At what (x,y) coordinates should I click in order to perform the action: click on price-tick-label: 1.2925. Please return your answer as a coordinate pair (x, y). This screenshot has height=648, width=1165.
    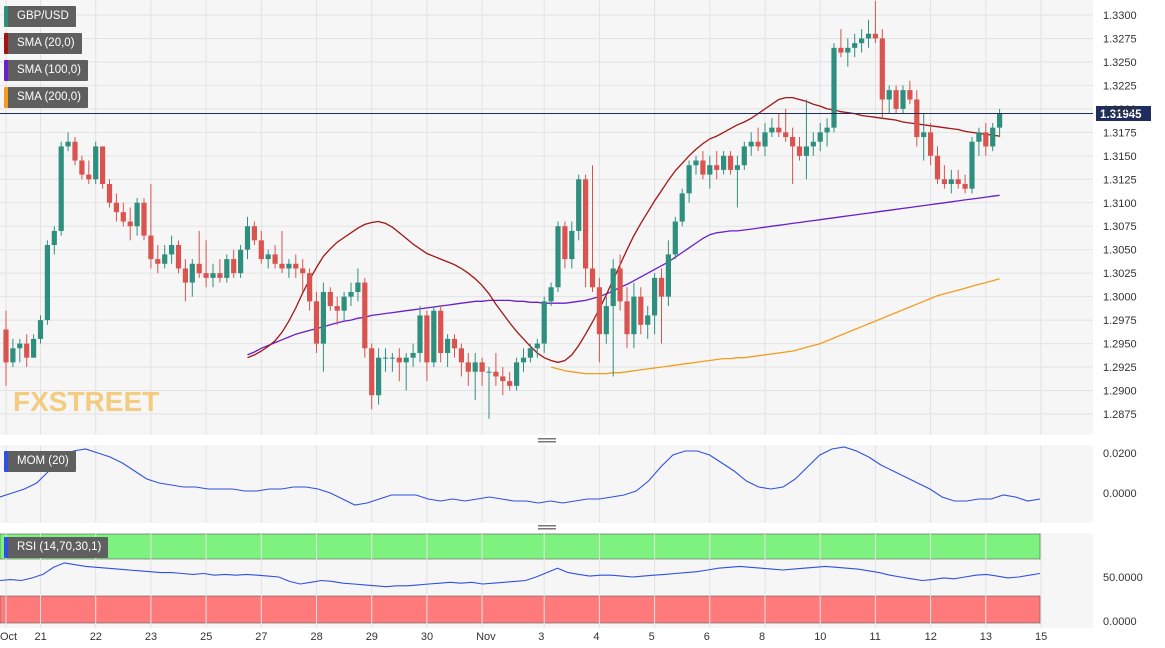
    Looking at the image, I should click on (1120, 368).